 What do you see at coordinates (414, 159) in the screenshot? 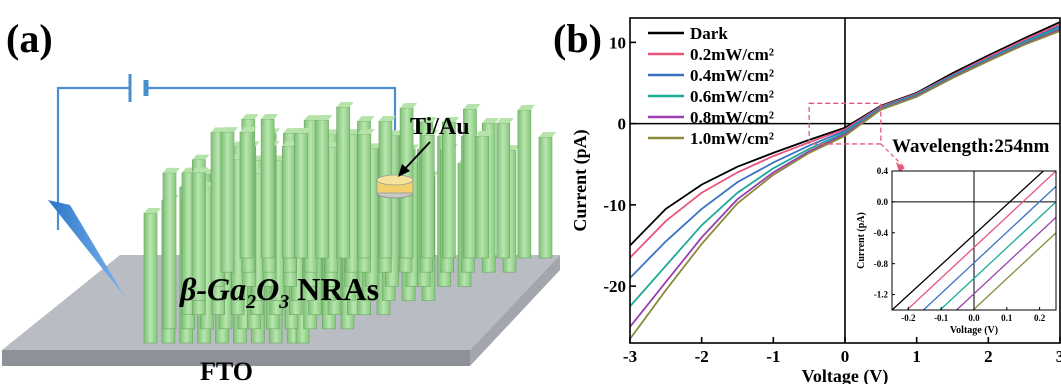
I see `arrow-icon` at bounding box center [414, 159].